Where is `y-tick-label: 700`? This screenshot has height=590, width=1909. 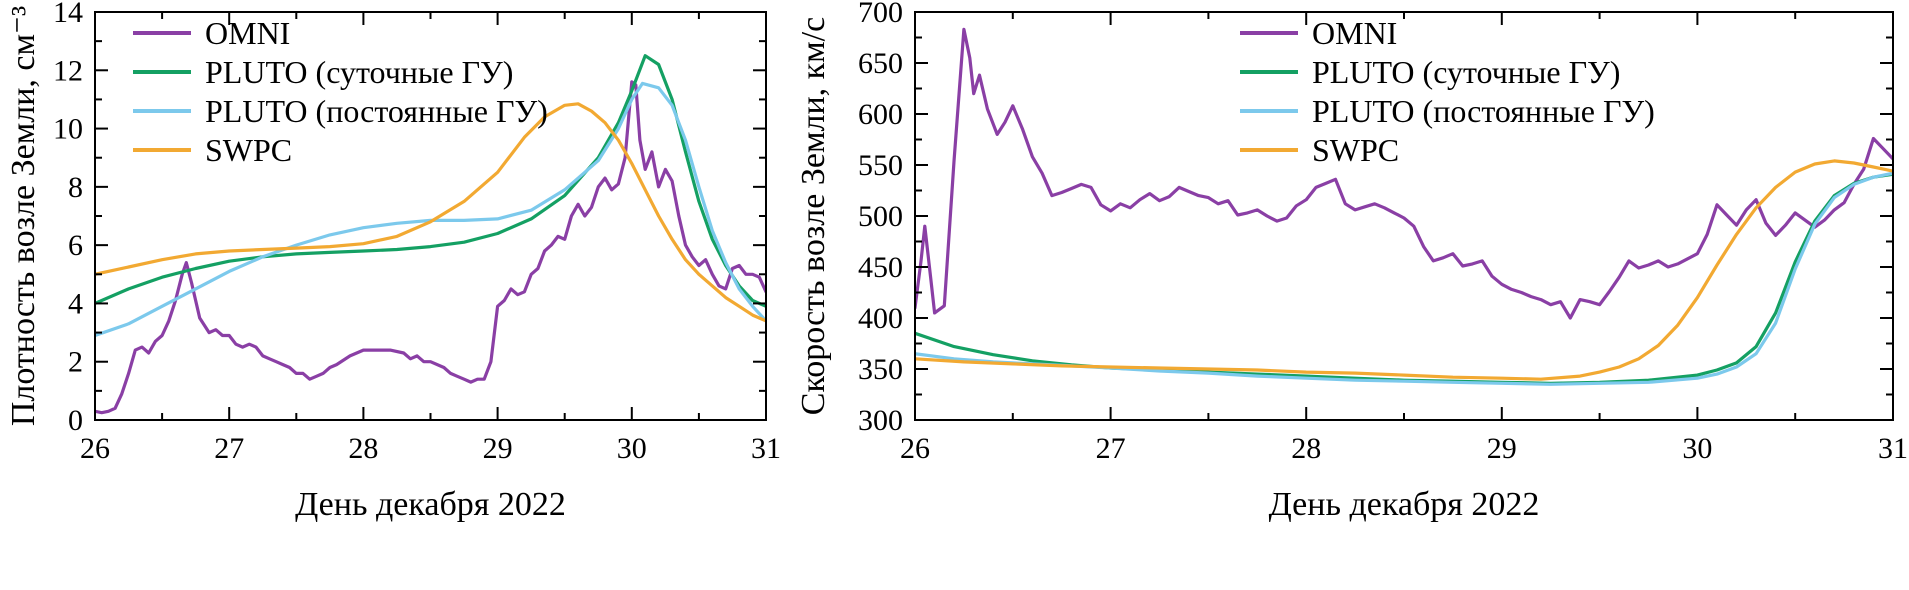 y-tick-label: 700 is located at coordinates (880, 14).